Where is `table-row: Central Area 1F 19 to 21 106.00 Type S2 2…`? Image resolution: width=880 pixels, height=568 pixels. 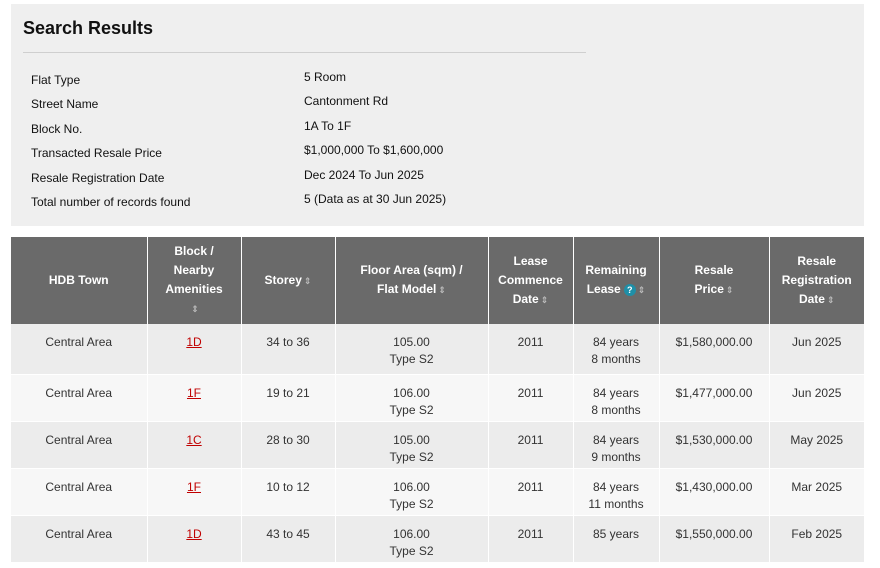 table-row: Central Area 1F 19 to 21 106.00 Type S2 2… is located at coordinates (437, 398).